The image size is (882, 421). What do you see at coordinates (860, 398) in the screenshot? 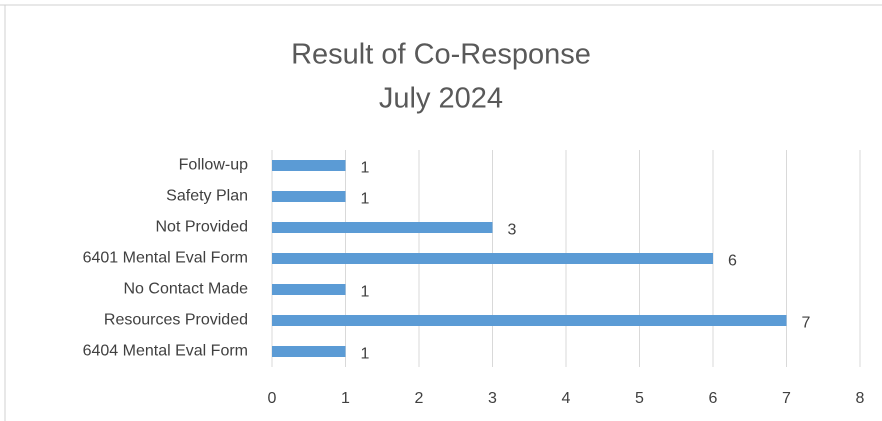
I see `x-tick-label: 8` at bounding box center [860, 398].